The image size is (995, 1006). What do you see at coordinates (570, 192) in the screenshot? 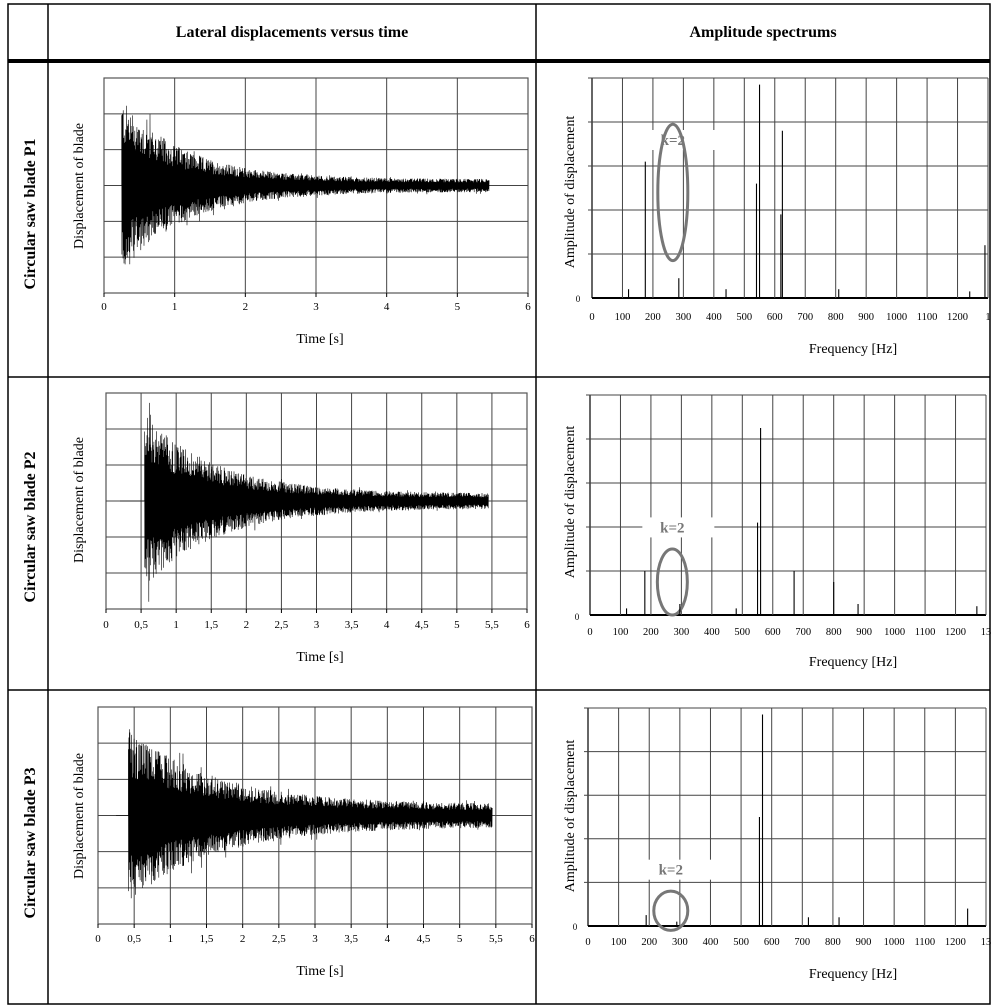
I see `freq-ylabel-p1: Amplitude of displacement` at bounding box center [570, 192].